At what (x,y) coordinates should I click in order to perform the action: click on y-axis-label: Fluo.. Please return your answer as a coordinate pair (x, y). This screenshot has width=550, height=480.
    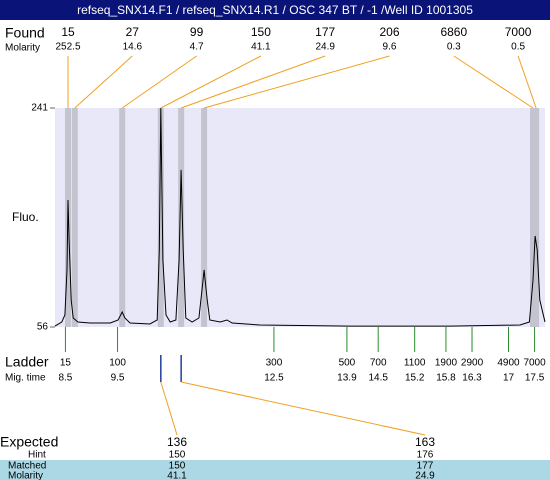
    Looking at the image, I should click on (25, 217).